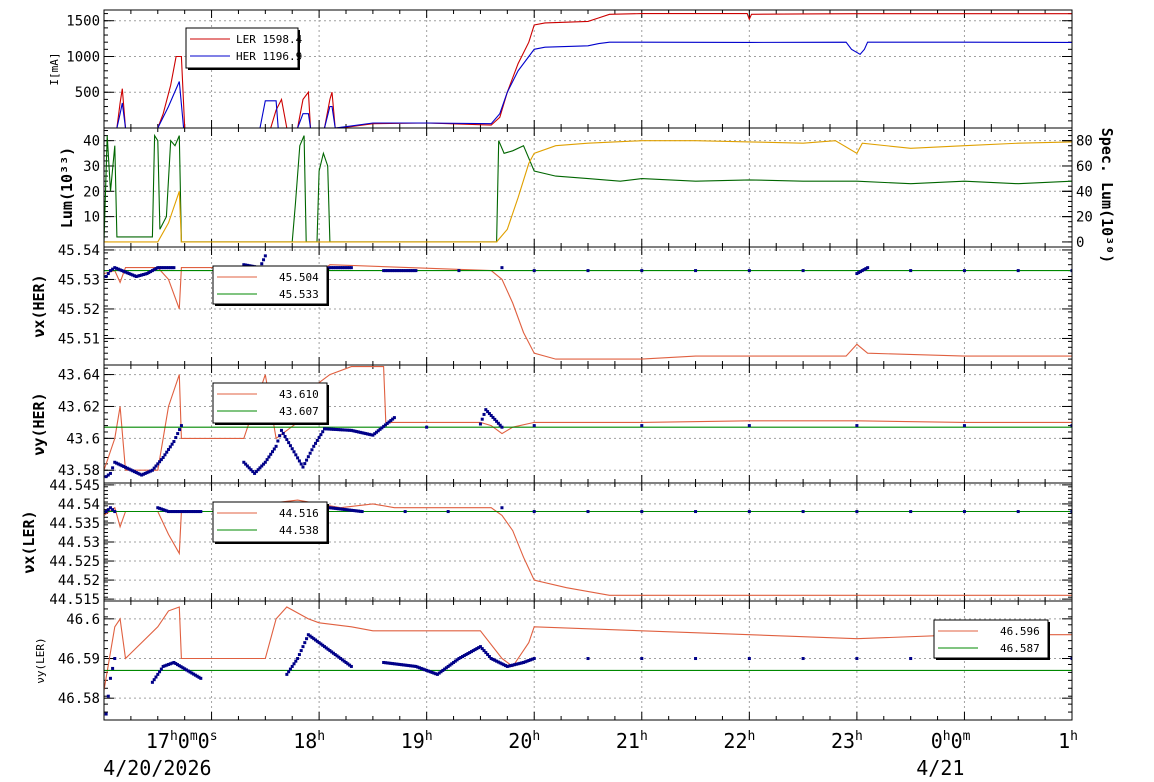 Image resolution: width=1154 pixels, height=782 pixels. Describe the element at coordinates (157, 768) in the screenshot. I see `x-date-label: 4/20/2026` at that location.